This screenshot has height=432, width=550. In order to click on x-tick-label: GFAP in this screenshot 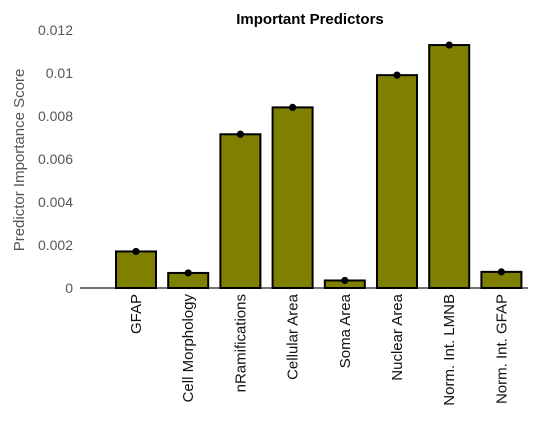, I will do `click(136, 314)`.